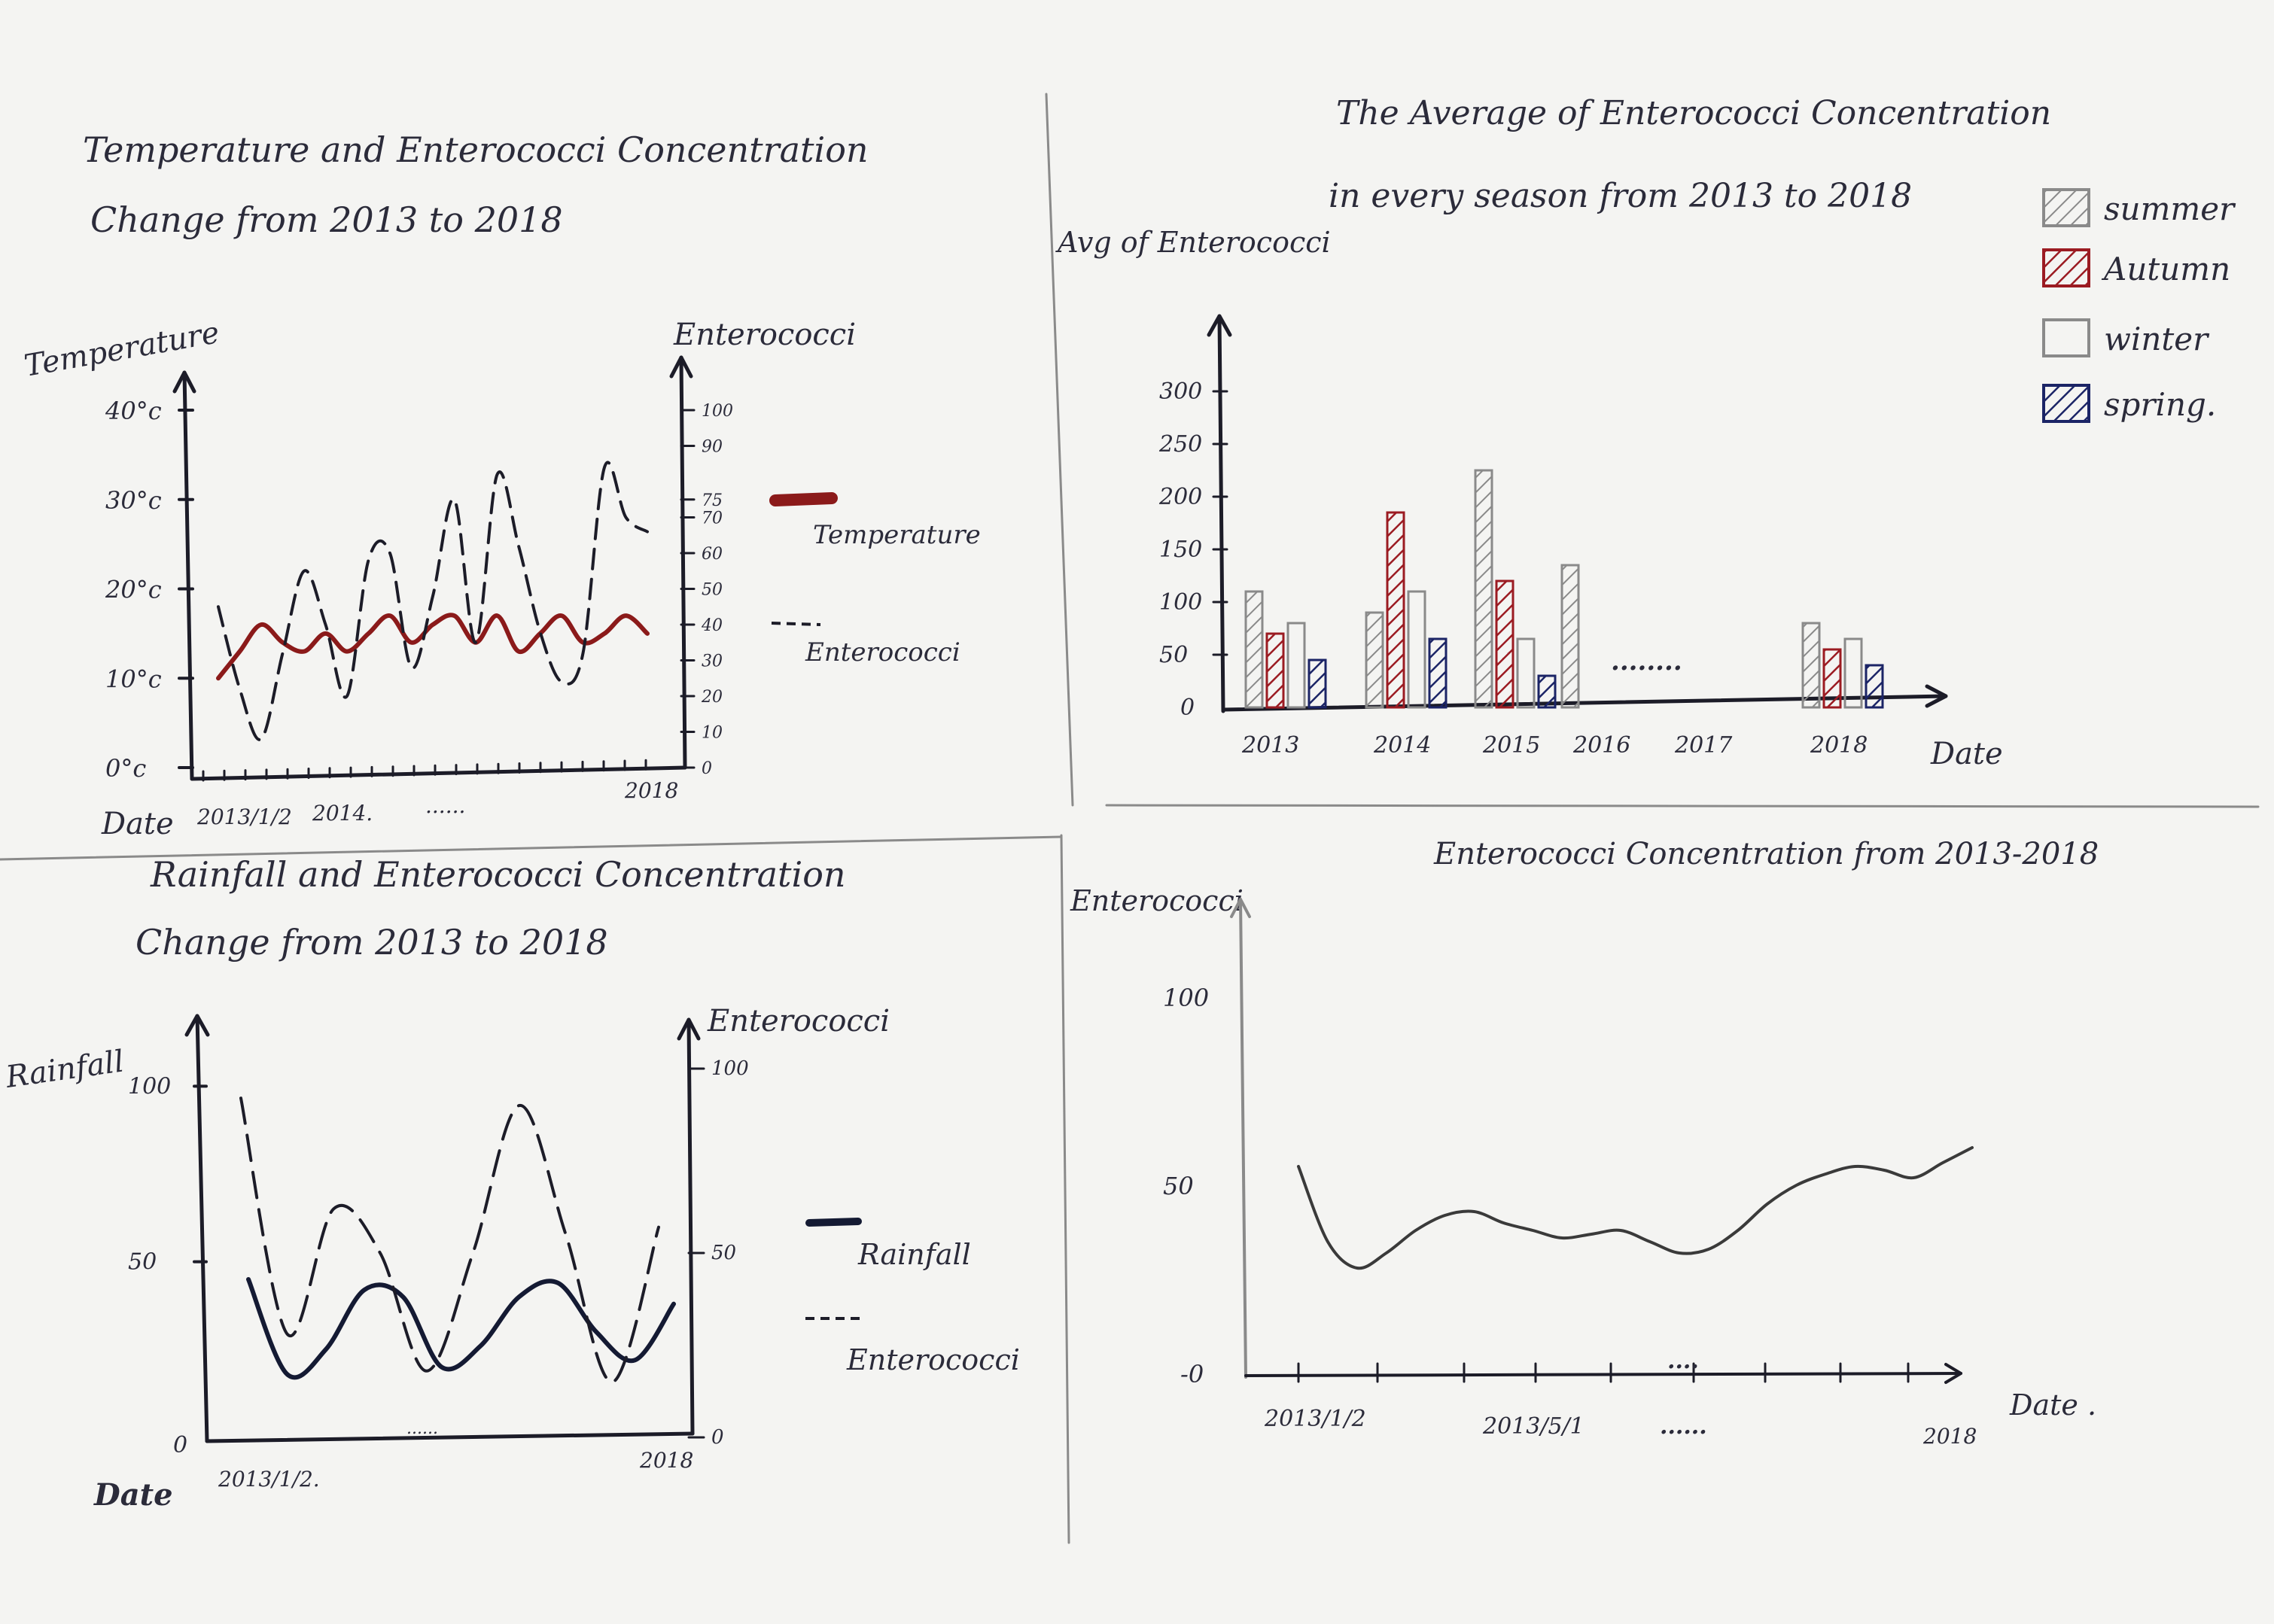 This screenshot has height=1624, width=2274. I want to click on season-x-tick-label: 2016, so click(1601, 745).